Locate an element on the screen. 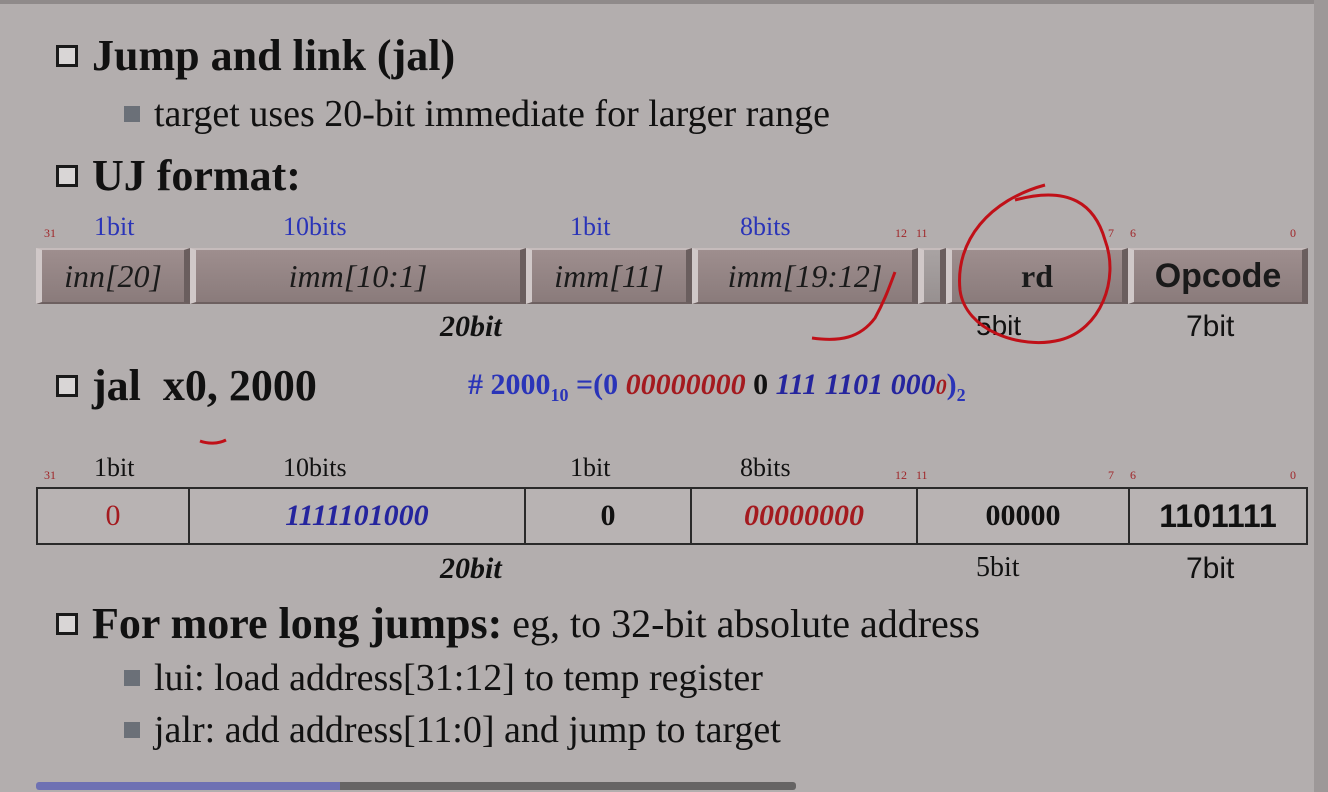  fmt1-label-8bits: 8bits is located at coordinates (765, 226).